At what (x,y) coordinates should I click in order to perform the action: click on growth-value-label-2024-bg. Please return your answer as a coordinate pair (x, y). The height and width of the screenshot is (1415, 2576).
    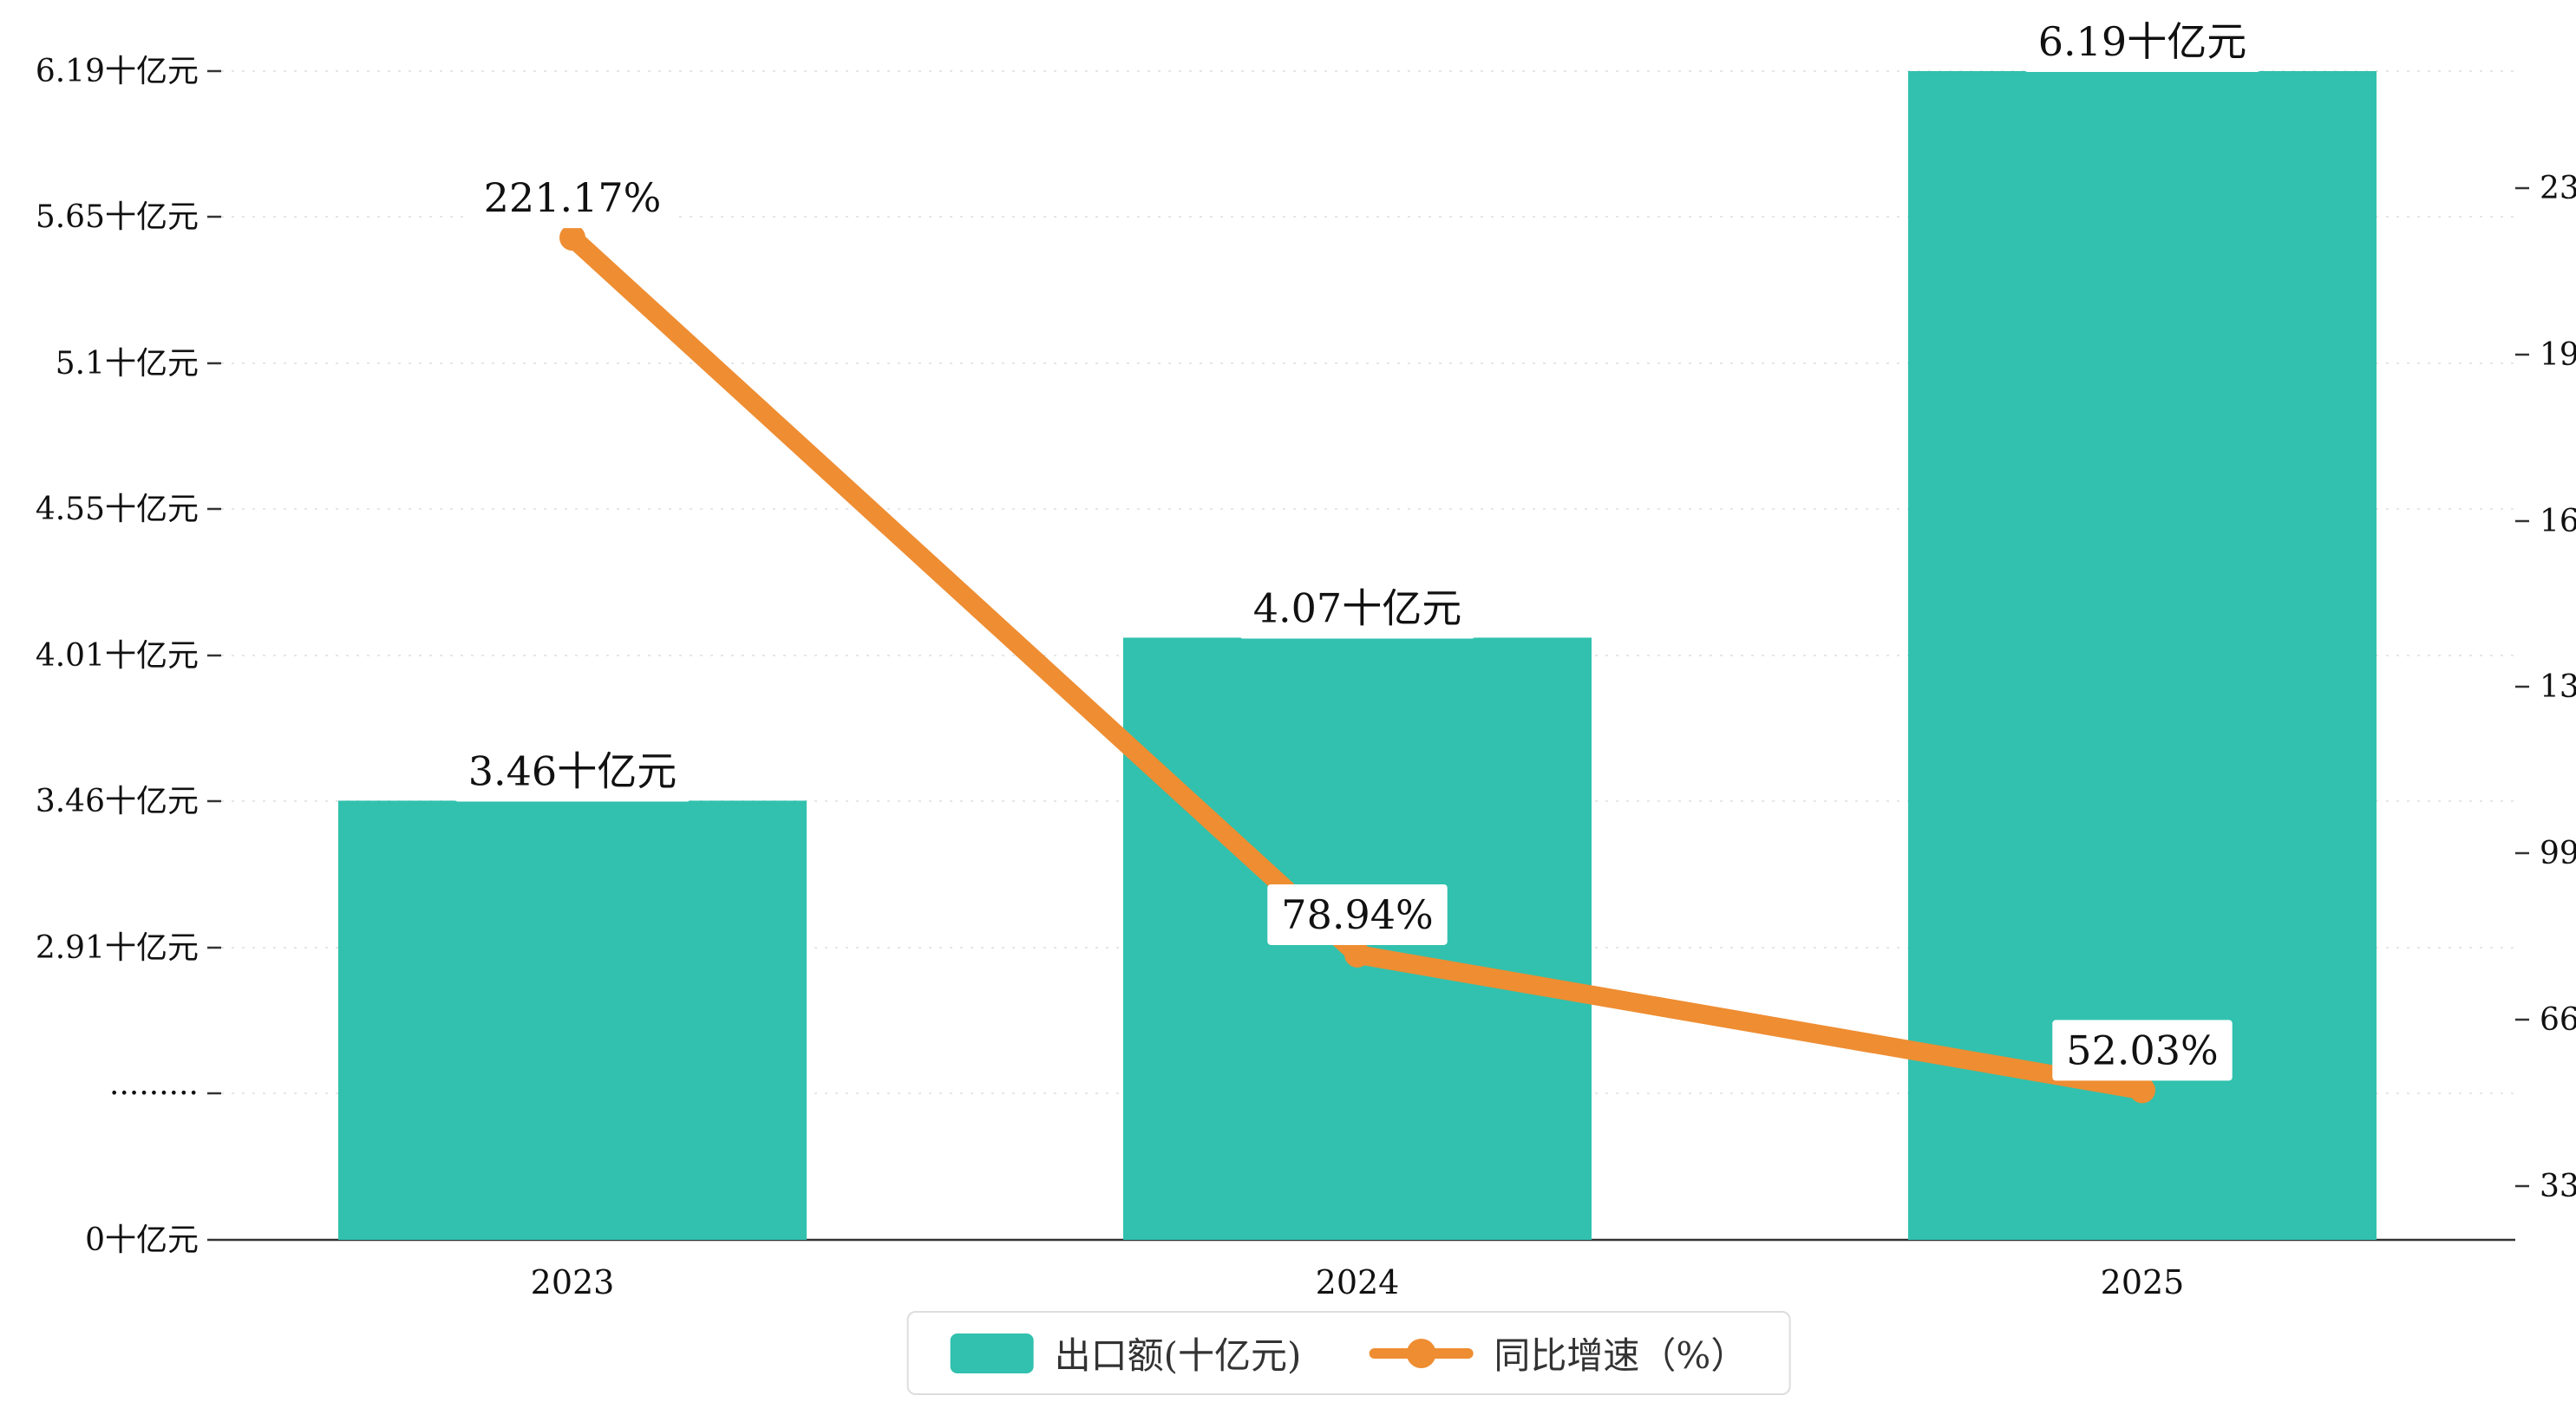
    Looking at the image, I should click on (1357, 914).